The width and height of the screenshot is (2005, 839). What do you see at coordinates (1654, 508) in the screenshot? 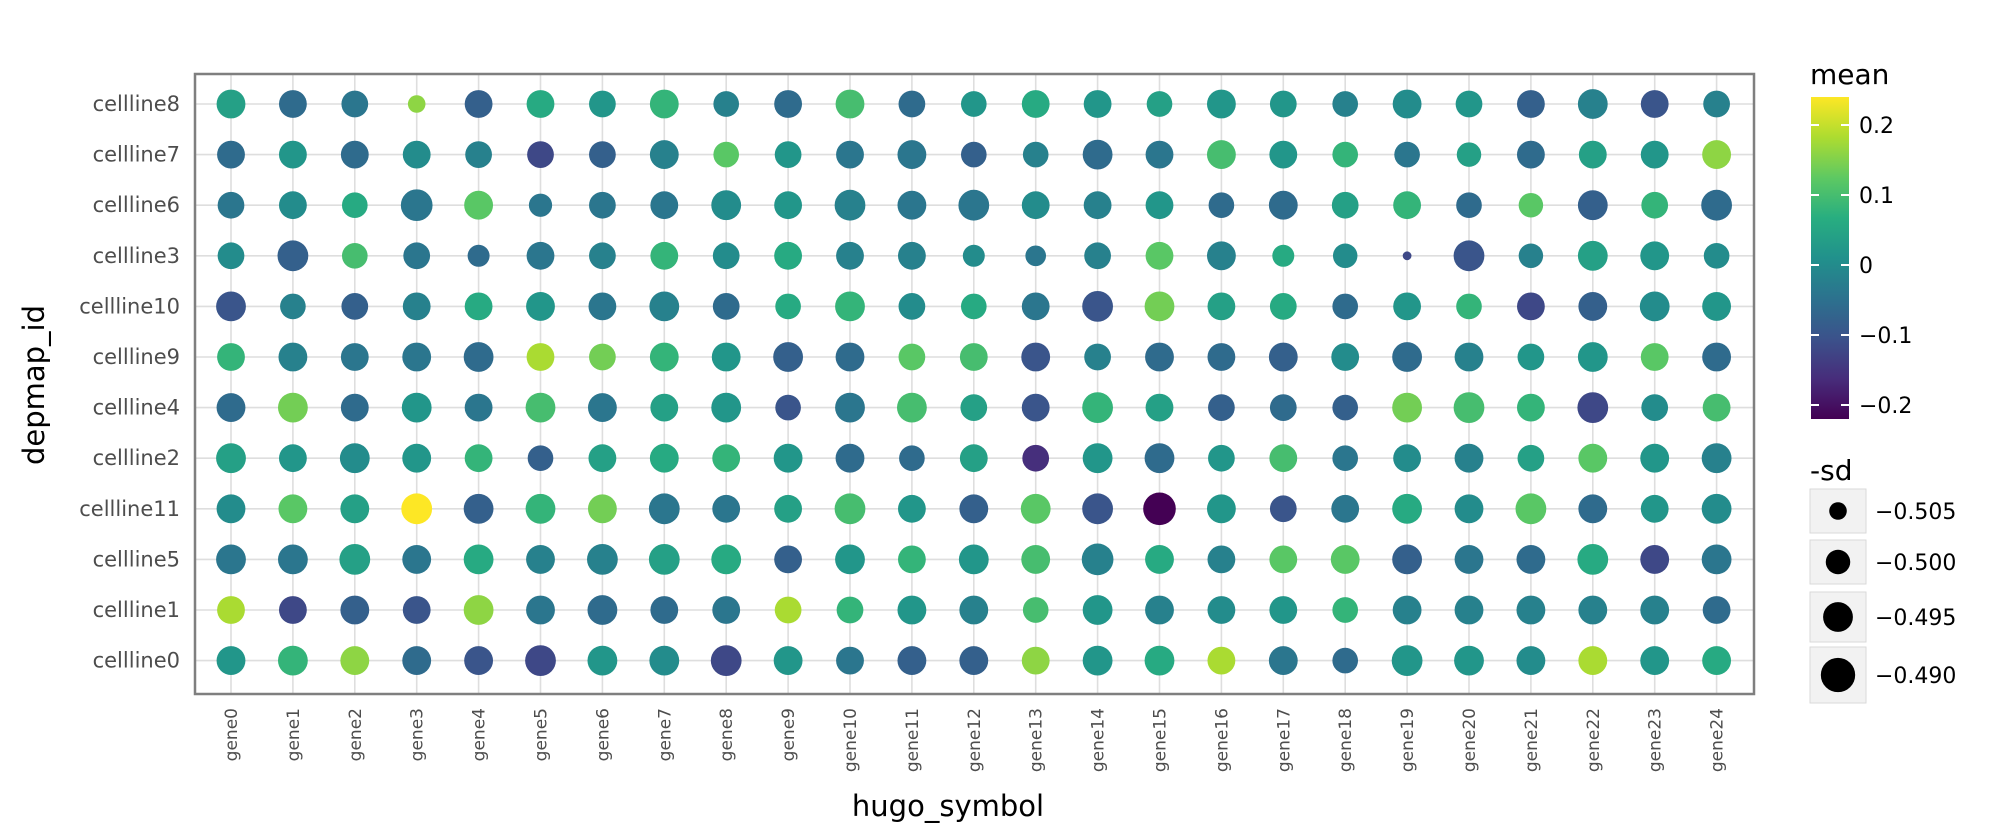
I see `data-point-cellline11-gene23` at bounding box center [1654, 508].